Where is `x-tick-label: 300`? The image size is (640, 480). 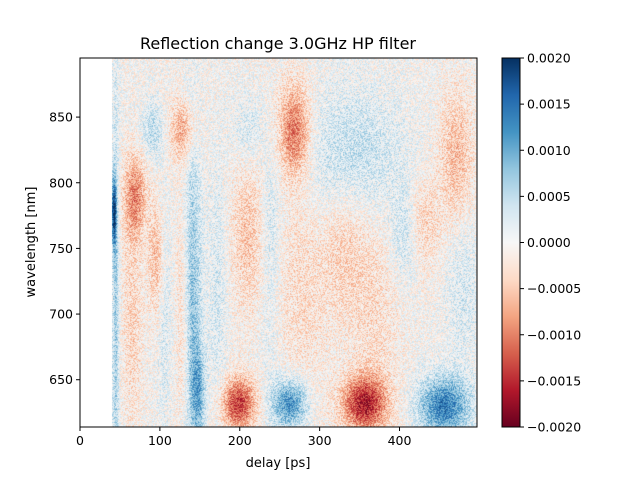
x-tick-label: 300 is located at coordinates (320, 440).